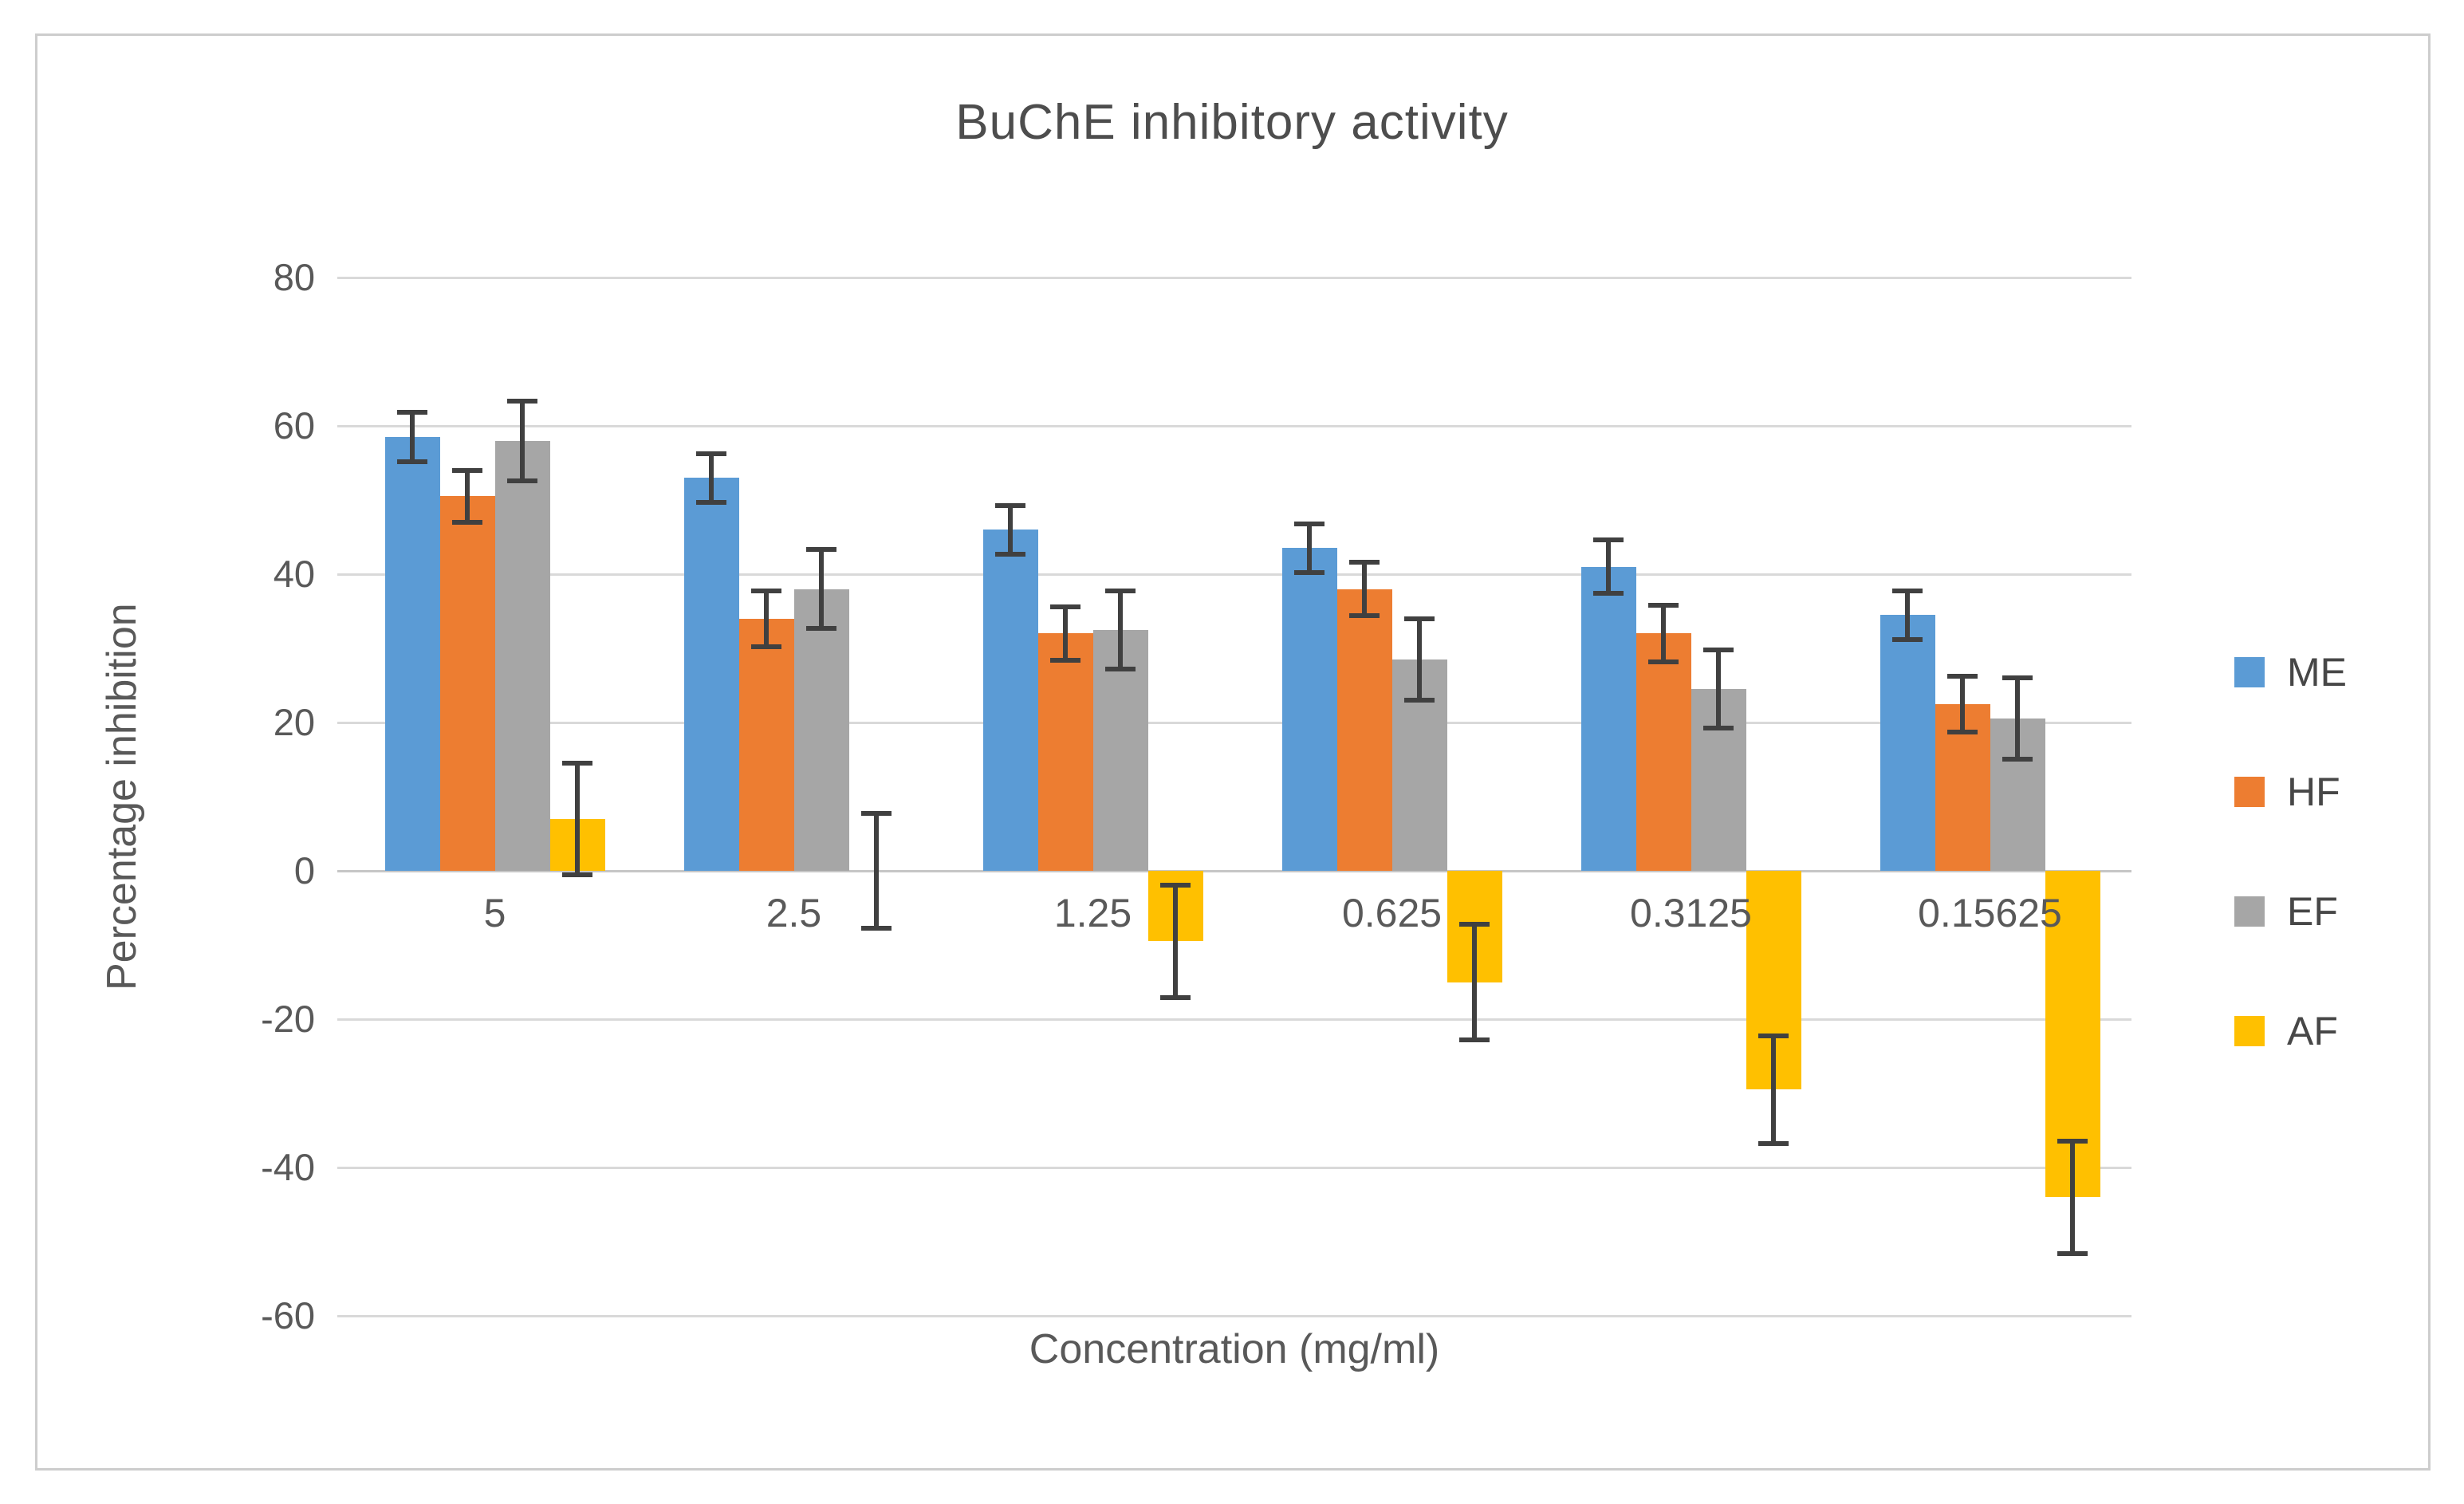 The width and height of the screenshot is (2464, 1504). Describe the element at coordinates (1663, 633) in the screenshot. I see `error-bar-HF-0.3125` at that location.